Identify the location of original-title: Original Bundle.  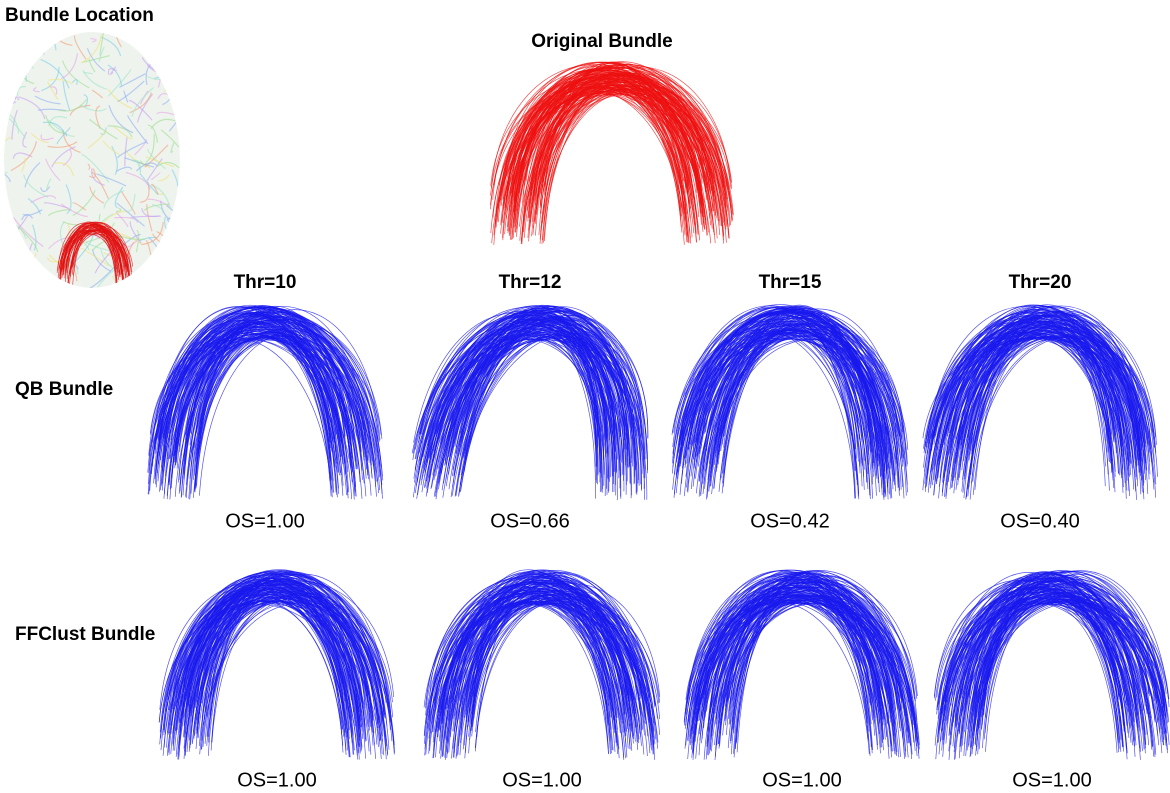
(601, 41).